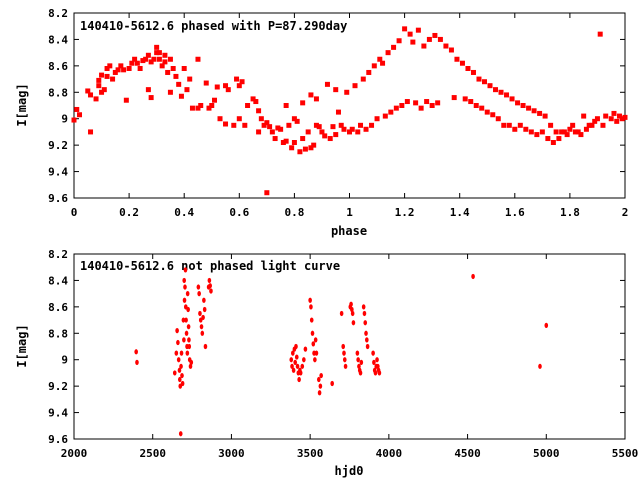 The width and height of the screenshot is (640, 485). I want to click on x-tick-label: 4500, so click(467, 453).